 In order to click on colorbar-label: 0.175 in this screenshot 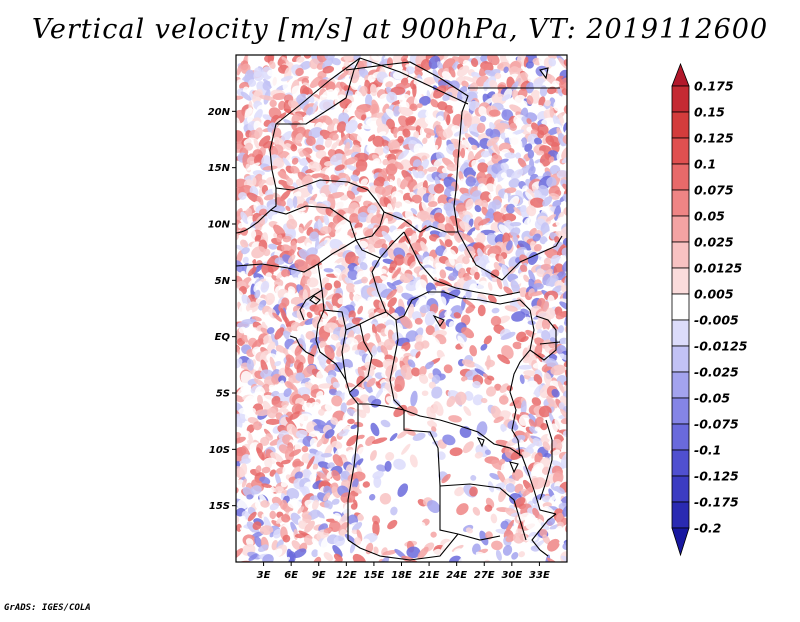, I will do `click(714, 86)`.